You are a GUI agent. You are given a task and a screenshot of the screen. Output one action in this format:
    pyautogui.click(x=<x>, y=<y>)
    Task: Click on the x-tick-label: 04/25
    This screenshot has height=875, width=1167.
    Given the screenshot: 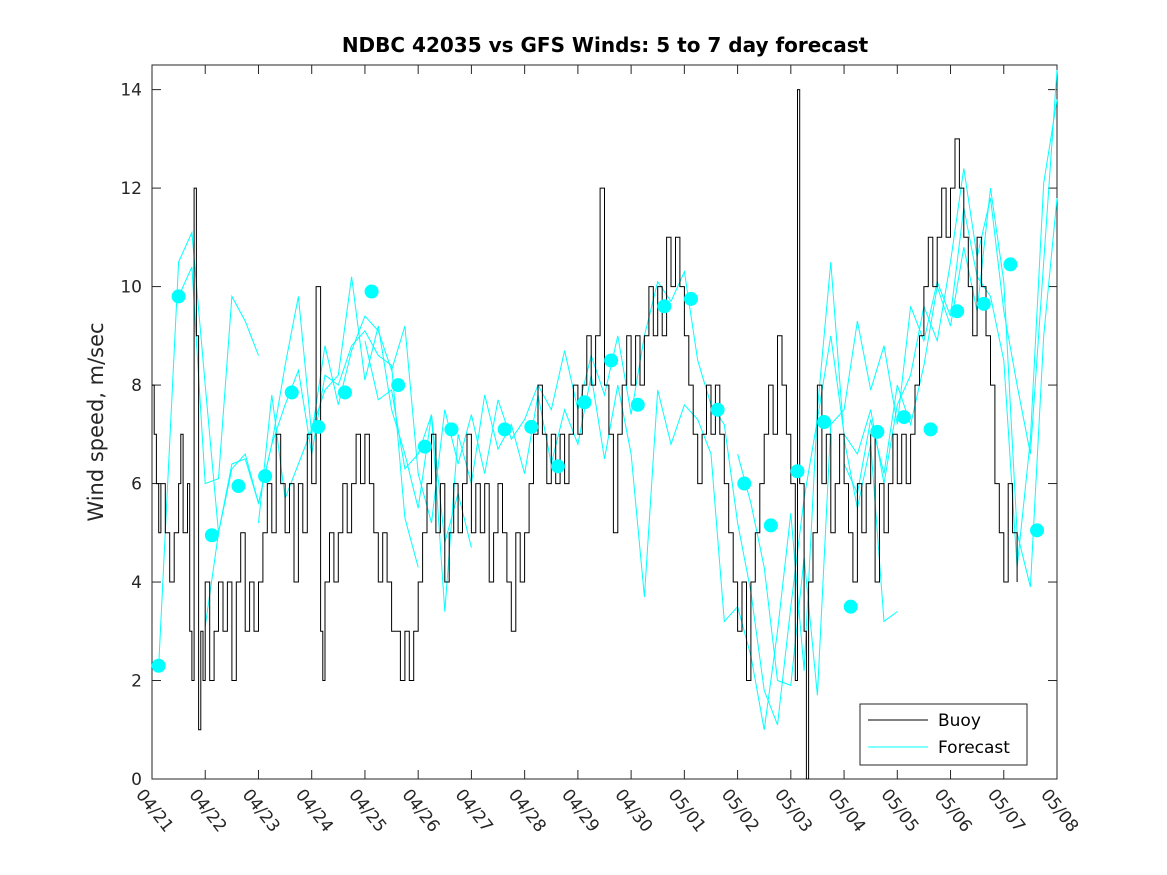 What is the action you would take?
    pyautogui.click(x=367, y=810)
    